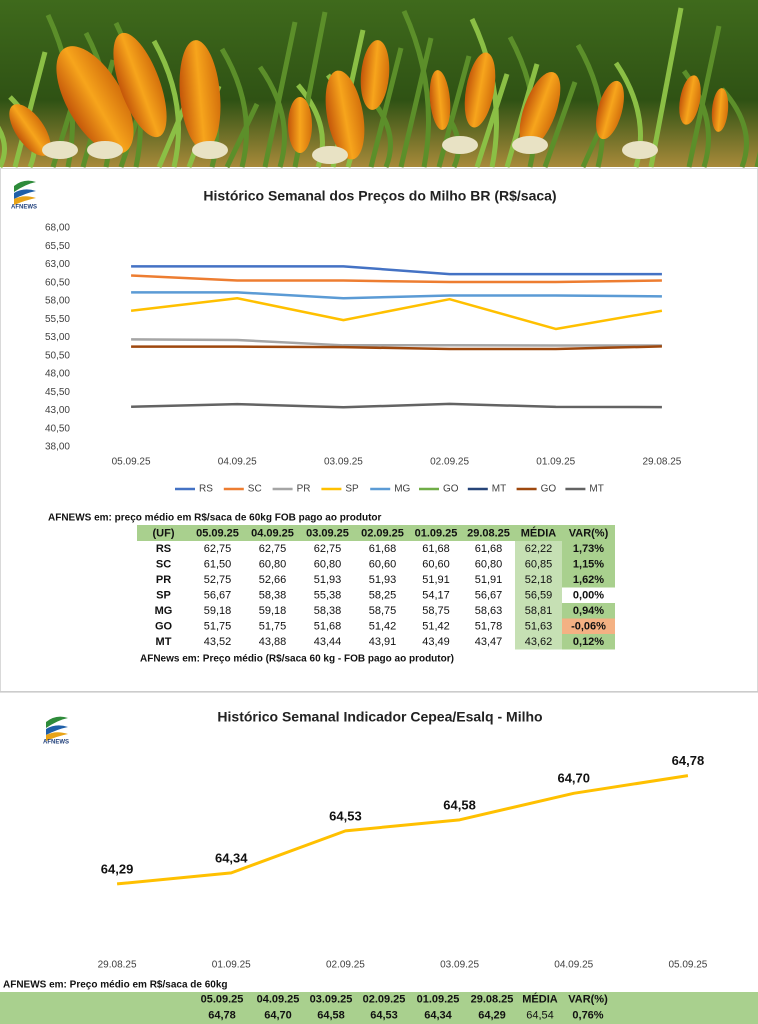  I want to click on table-cell: 60,80, so click(273, 564).